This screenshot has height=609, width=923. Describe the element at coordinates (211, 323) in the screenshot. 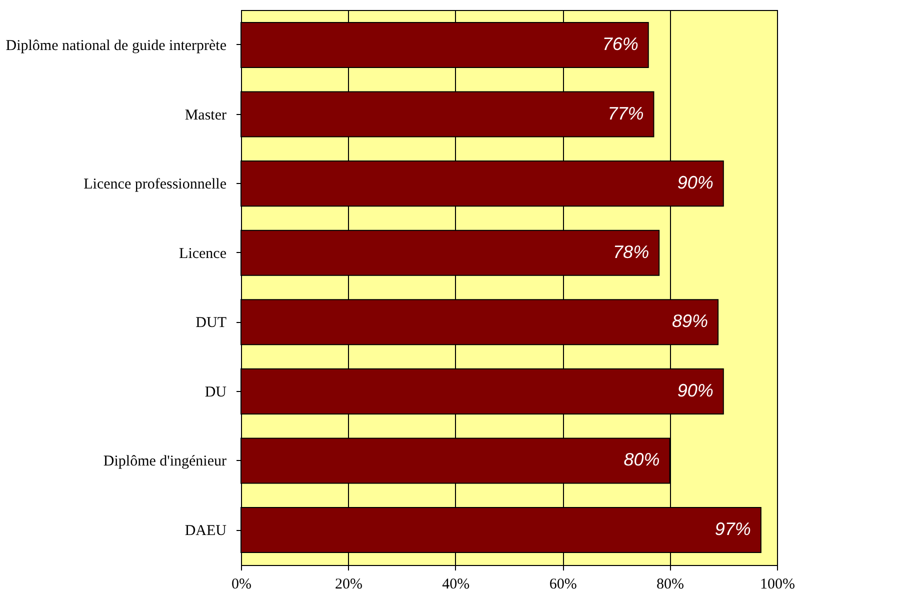

I see `y-tick-label: DUT` at that location.